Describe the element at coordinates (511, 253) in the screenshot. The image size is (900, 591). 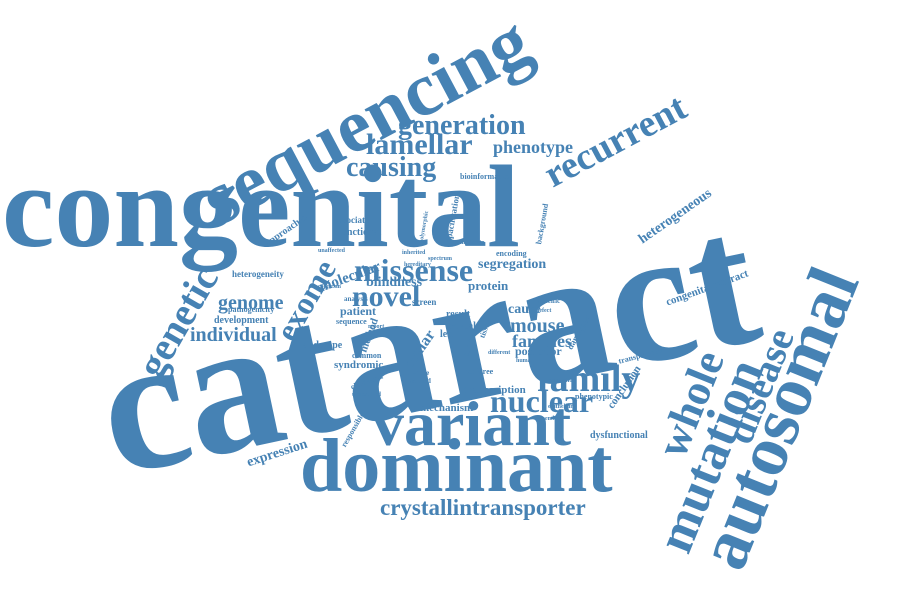
I see `word-encoding: encoding` at that location.